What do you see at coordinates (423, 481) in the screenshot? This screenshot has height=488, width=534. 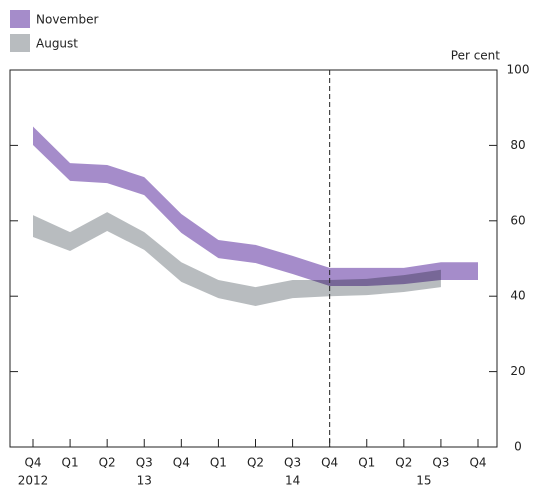 I see `year-label: 15` at bounding box center [423, 481].